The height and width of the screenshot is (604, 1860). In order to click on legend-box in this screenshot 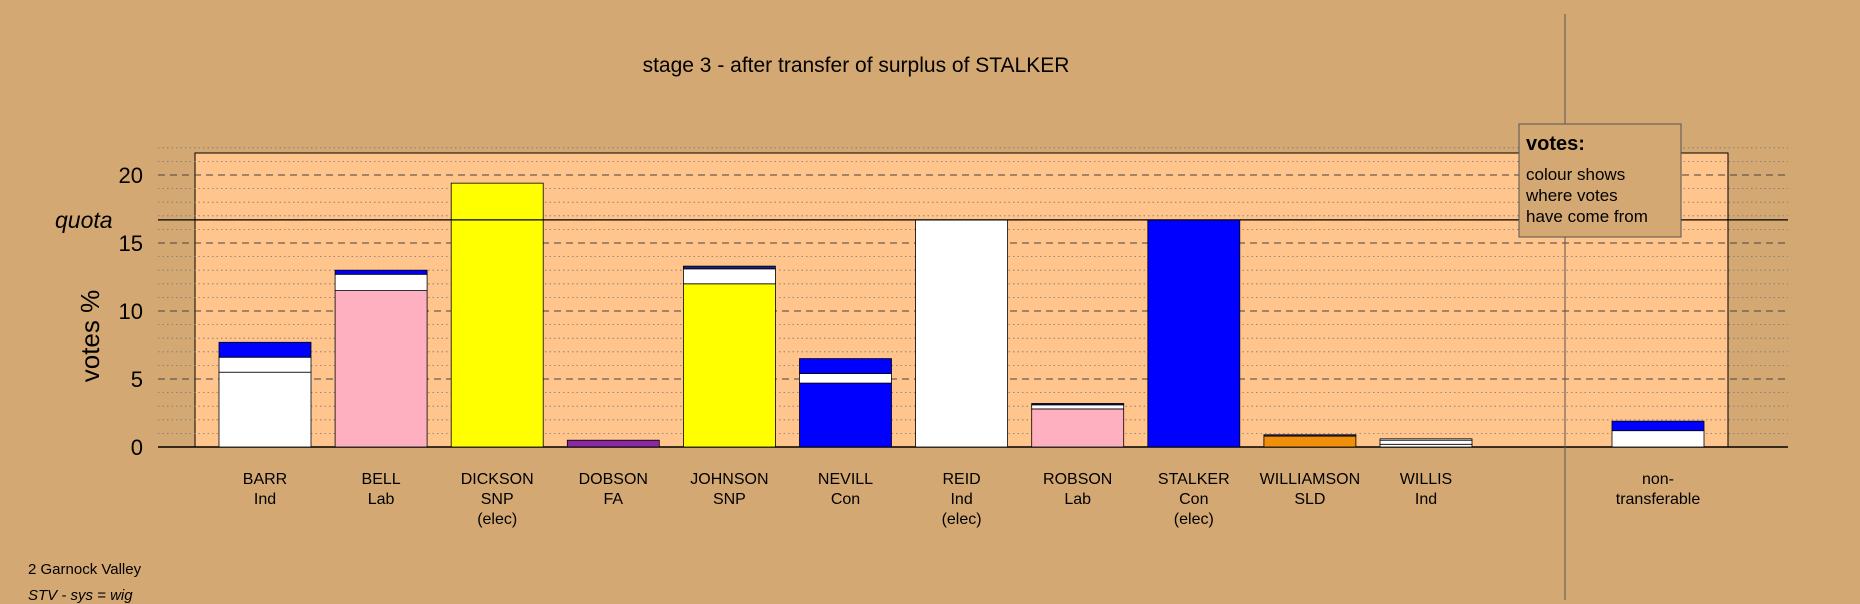, I will do `click(1600, 180)`.